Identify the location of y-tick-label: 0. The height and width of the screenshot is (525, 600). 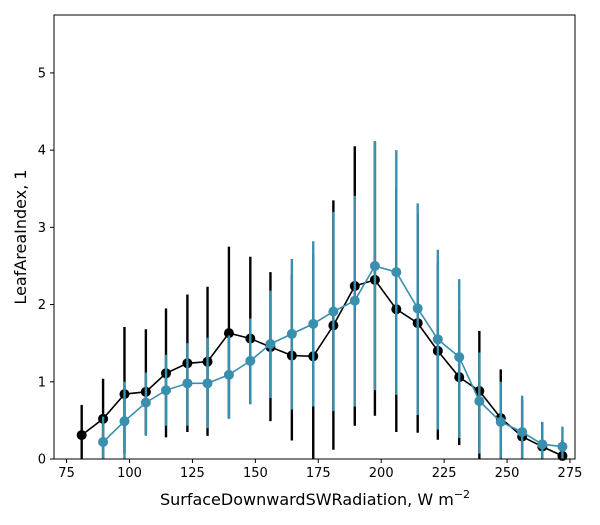
(42, 460).